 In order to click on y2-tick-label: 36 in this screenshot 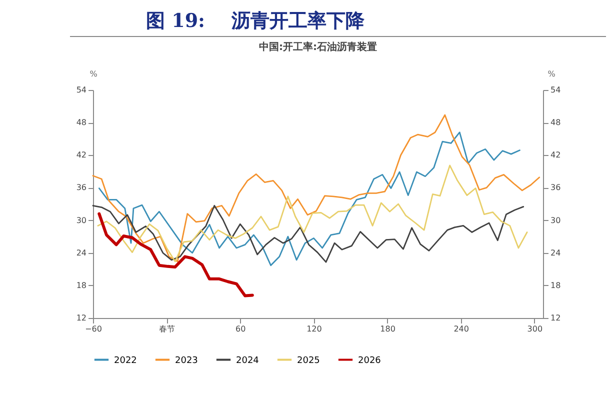, I will do `click(555, 187)`.